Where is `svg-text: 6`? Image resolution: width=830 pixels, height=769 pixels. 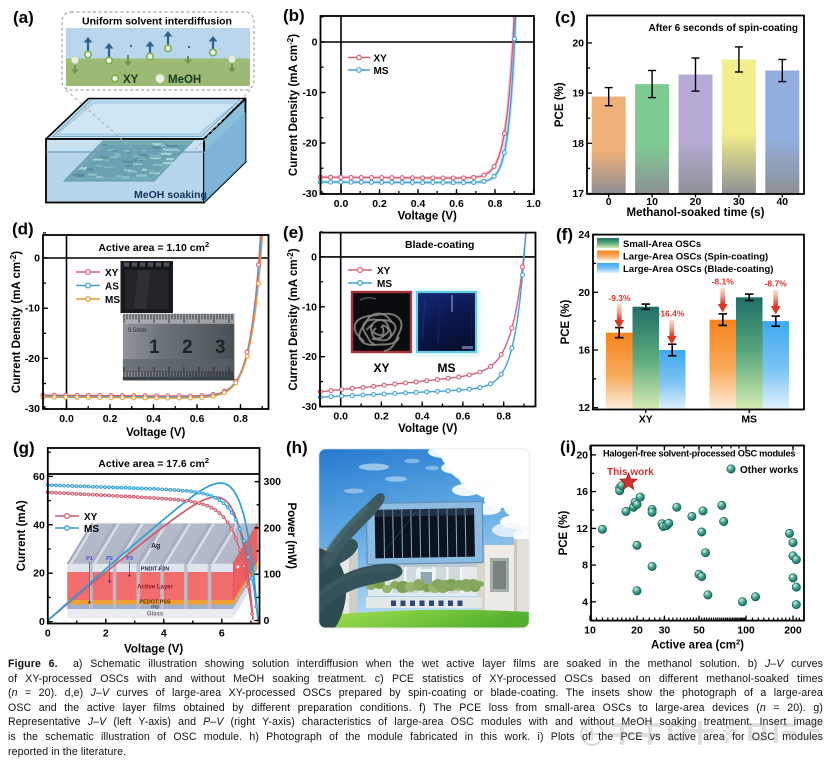
svg-text: 6 is located at coordinates (222, 634).